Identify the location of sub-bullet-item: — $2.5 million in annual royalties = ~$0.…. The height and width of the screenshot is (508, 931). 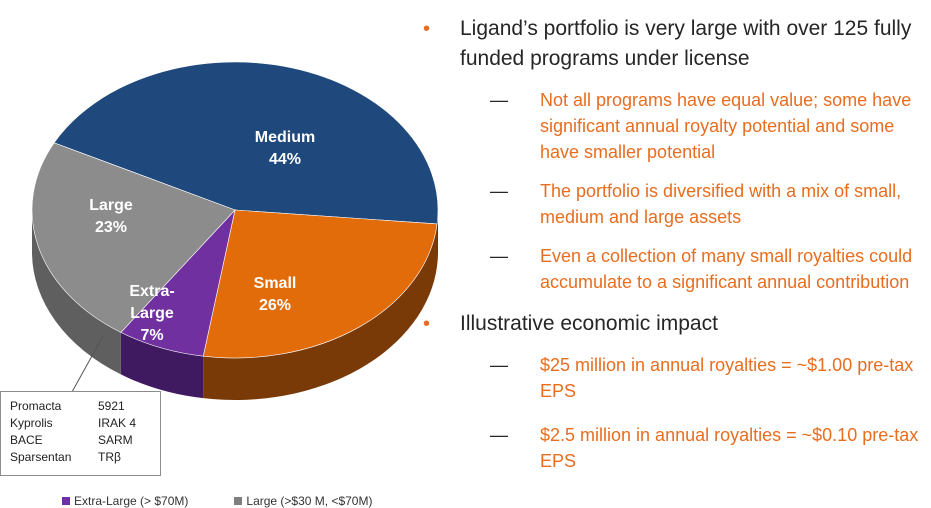
(670, 448).